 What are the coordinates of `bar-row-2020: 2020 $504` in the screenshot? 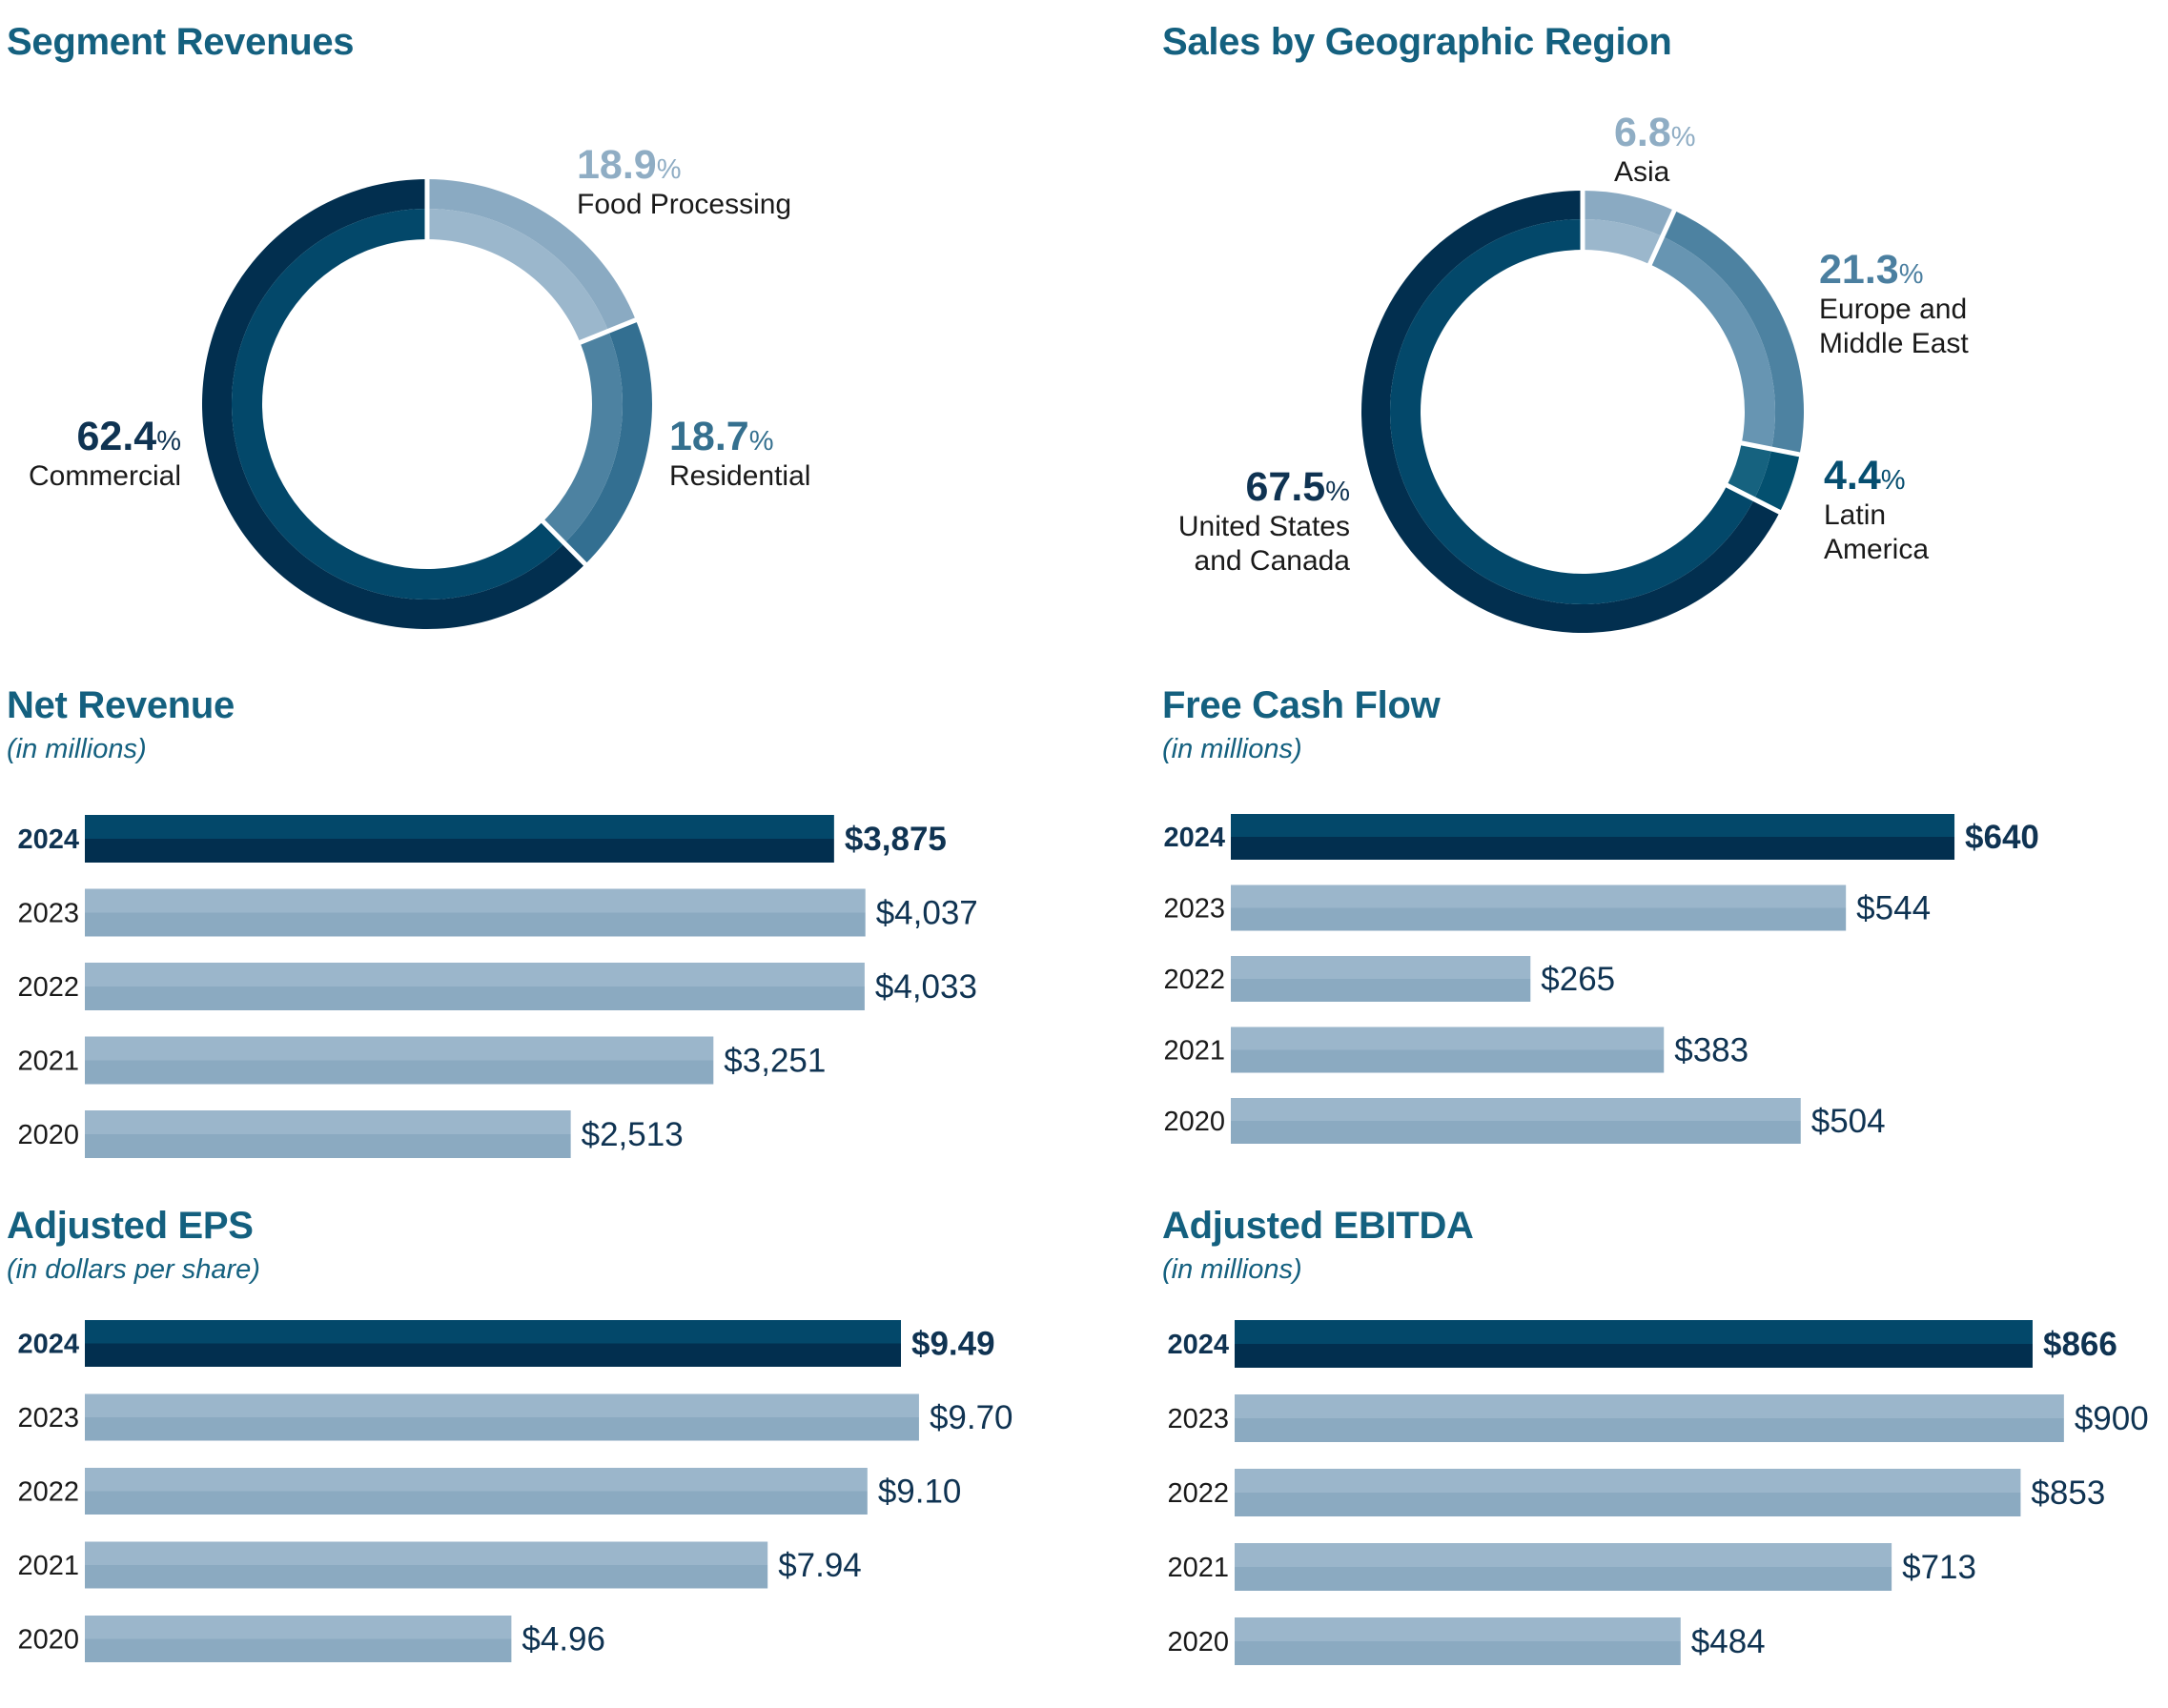 It's located at (1524, 1121).